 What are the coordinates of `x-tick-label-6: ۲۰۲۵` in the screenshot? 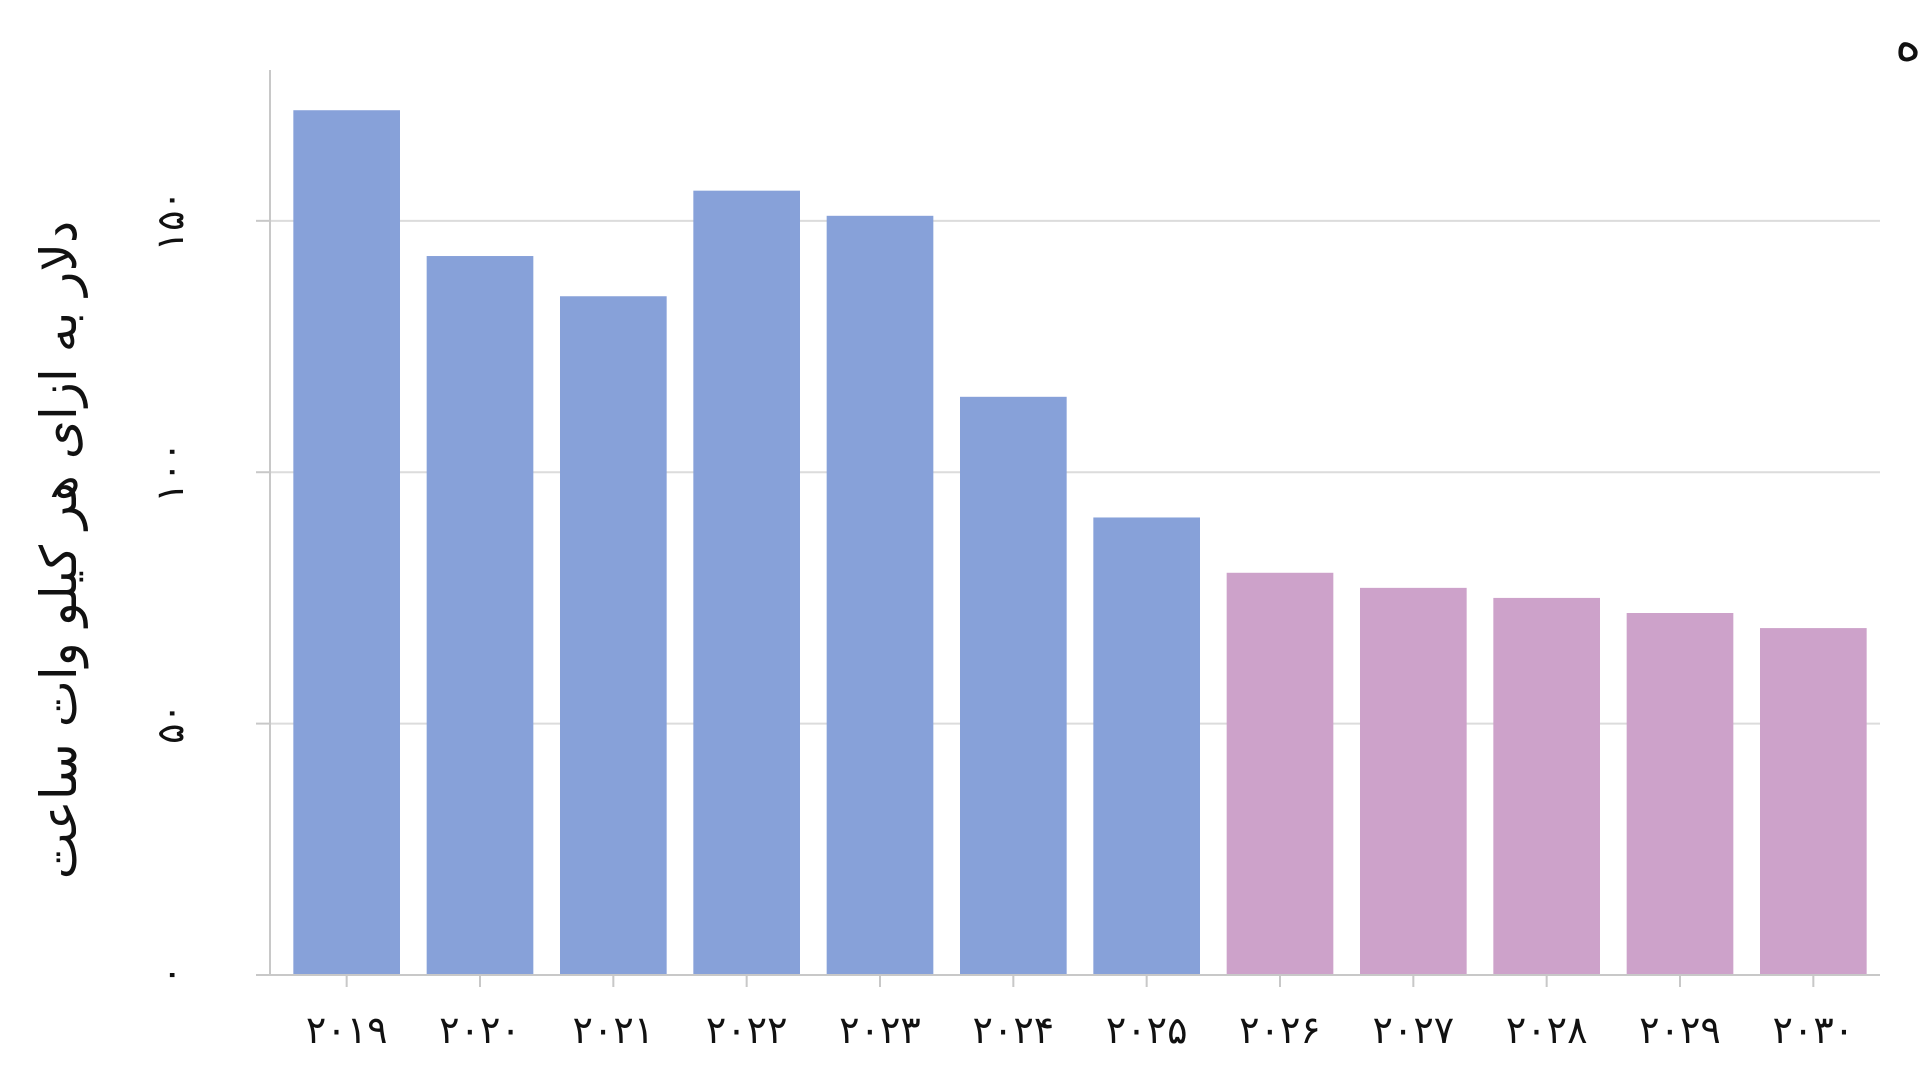 It's located at (1147, 1030).